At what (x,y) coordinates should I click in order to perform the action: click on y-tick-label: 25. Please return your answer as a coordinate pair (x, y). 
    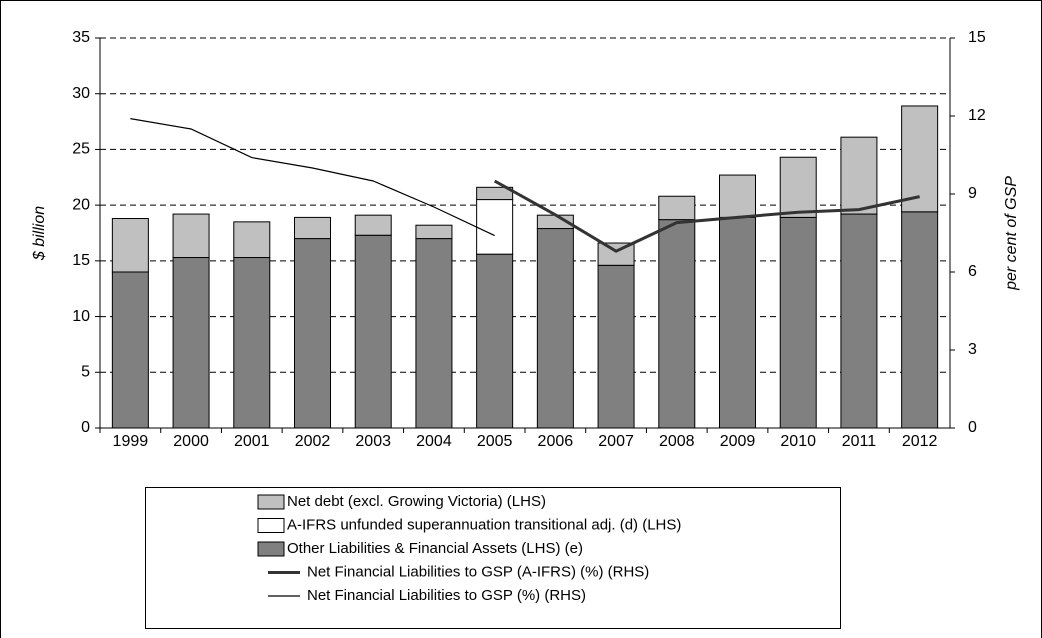
    Looking at the image, I should click on (81, 149).